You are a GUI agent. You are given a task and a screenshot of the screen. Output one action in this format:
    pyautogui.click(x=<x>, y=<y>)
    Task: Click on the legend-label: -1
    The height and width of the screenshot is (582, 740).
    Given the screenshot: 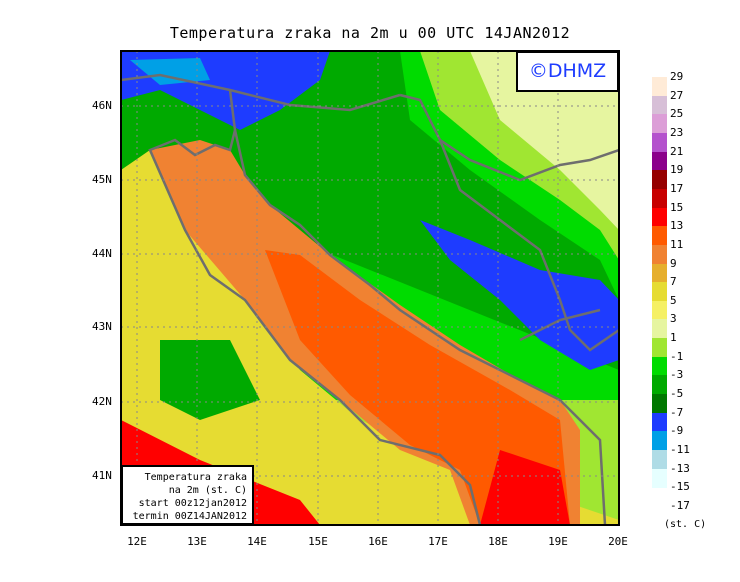 What is the action you would take?
    pyautogui.click(x=677, y=356)
    